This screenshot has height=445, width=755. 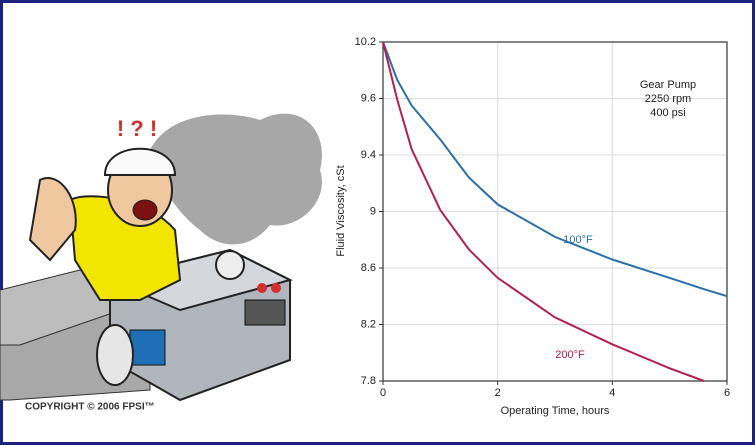 I want to click on gauge, so click(x=230, y=265).